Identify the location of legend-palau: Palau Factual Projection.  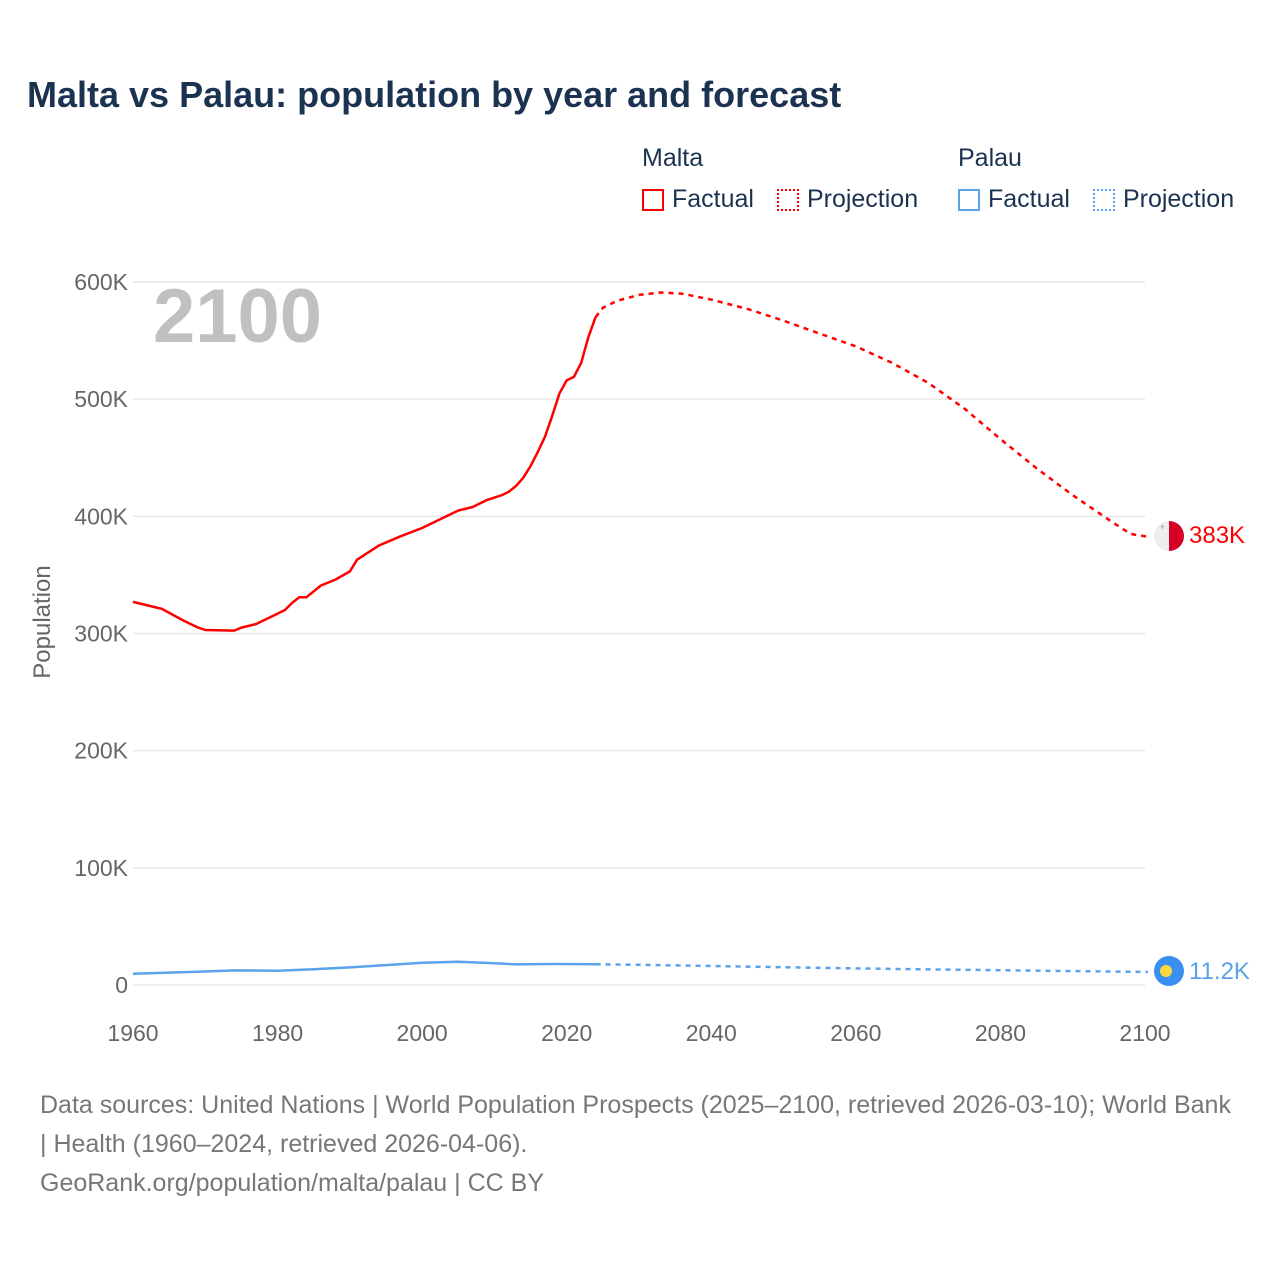
(1104, 181).